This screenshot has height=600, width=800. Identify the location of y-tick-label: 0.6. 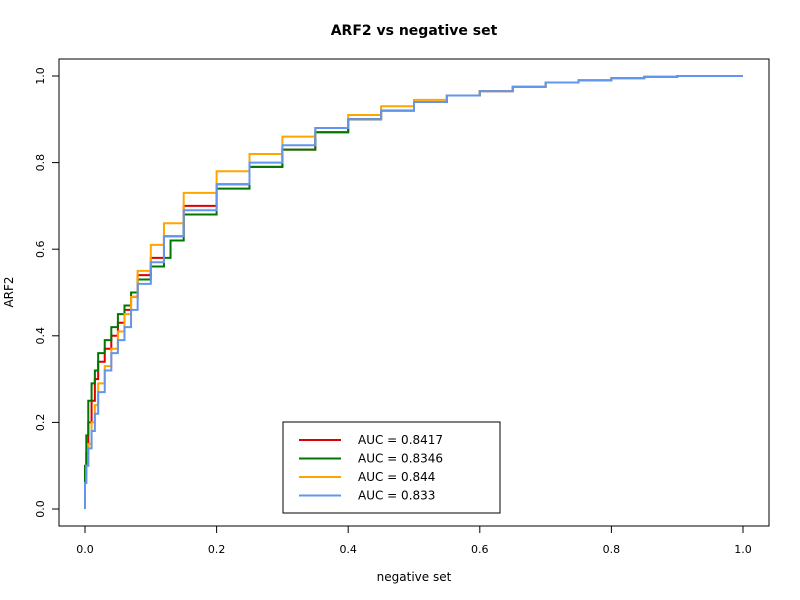
(40, 249).